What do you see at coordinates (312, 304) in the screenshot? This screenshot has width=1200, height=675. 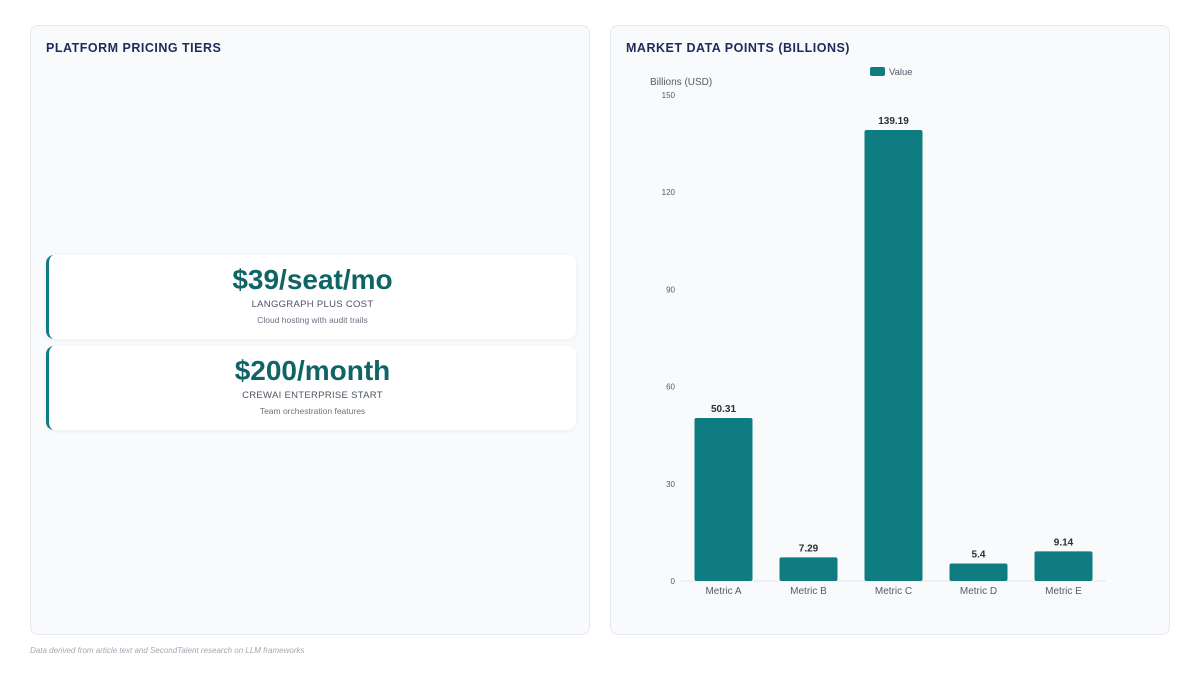 I see `pricing-card-label: LANGGRAPH PLUS COST` at bounding box center [312, 304].